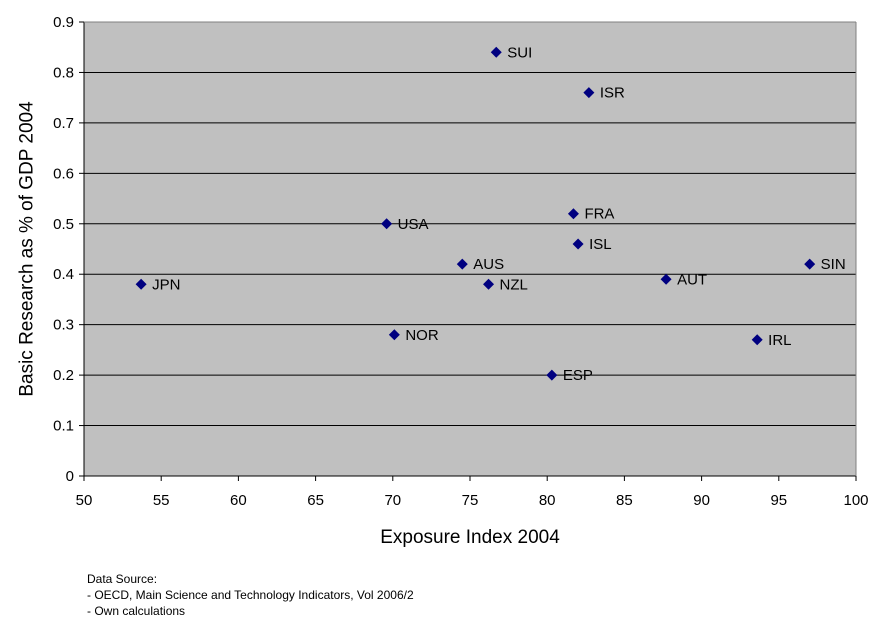  What do you see at coordinates (63, 22) in the screenshot?
I see `y-tick-label: 0.9` at bounding box center [63, 22].